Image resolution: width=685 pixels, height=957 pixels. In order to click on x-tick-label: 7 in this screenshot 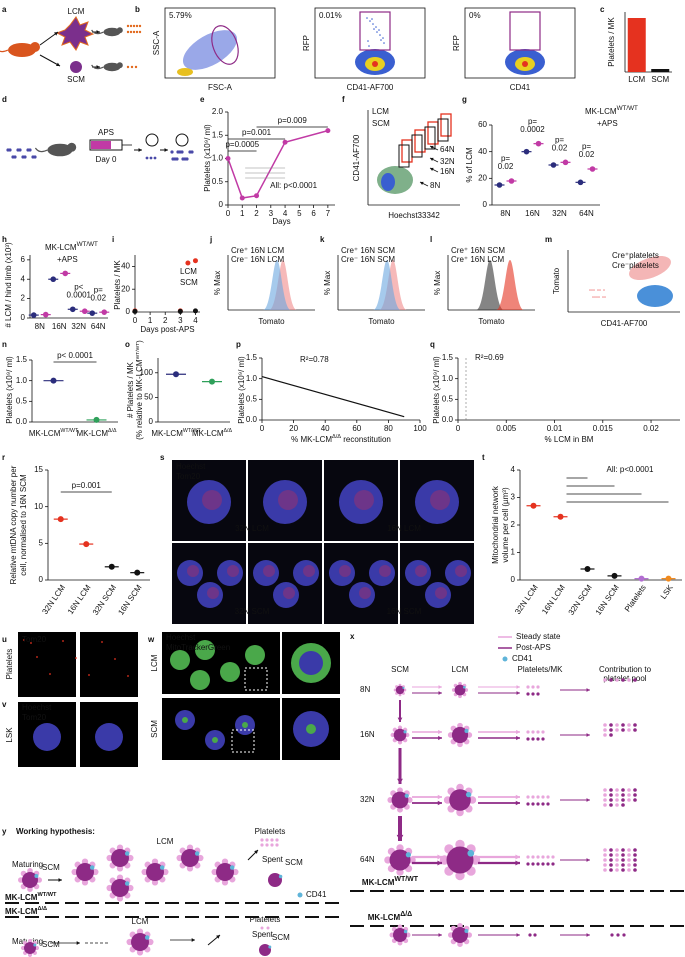, I will do `click(328, 213)`.